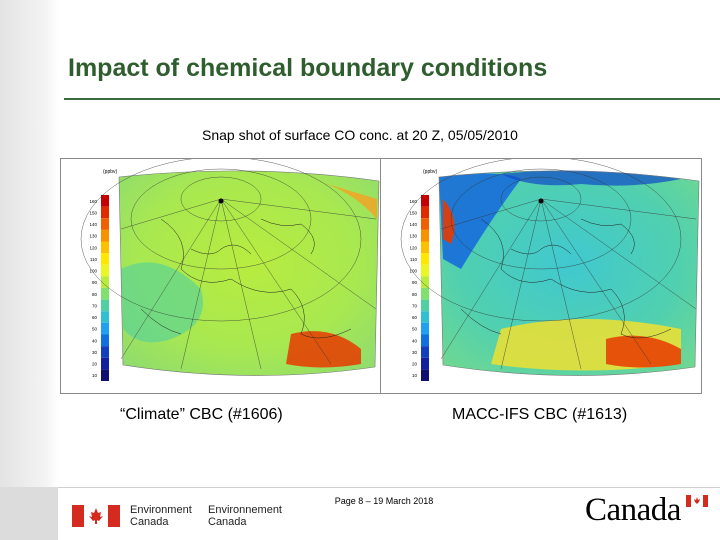 This screenshot has height=540, width=720. I want to click on title-underline, so click(392, 99).